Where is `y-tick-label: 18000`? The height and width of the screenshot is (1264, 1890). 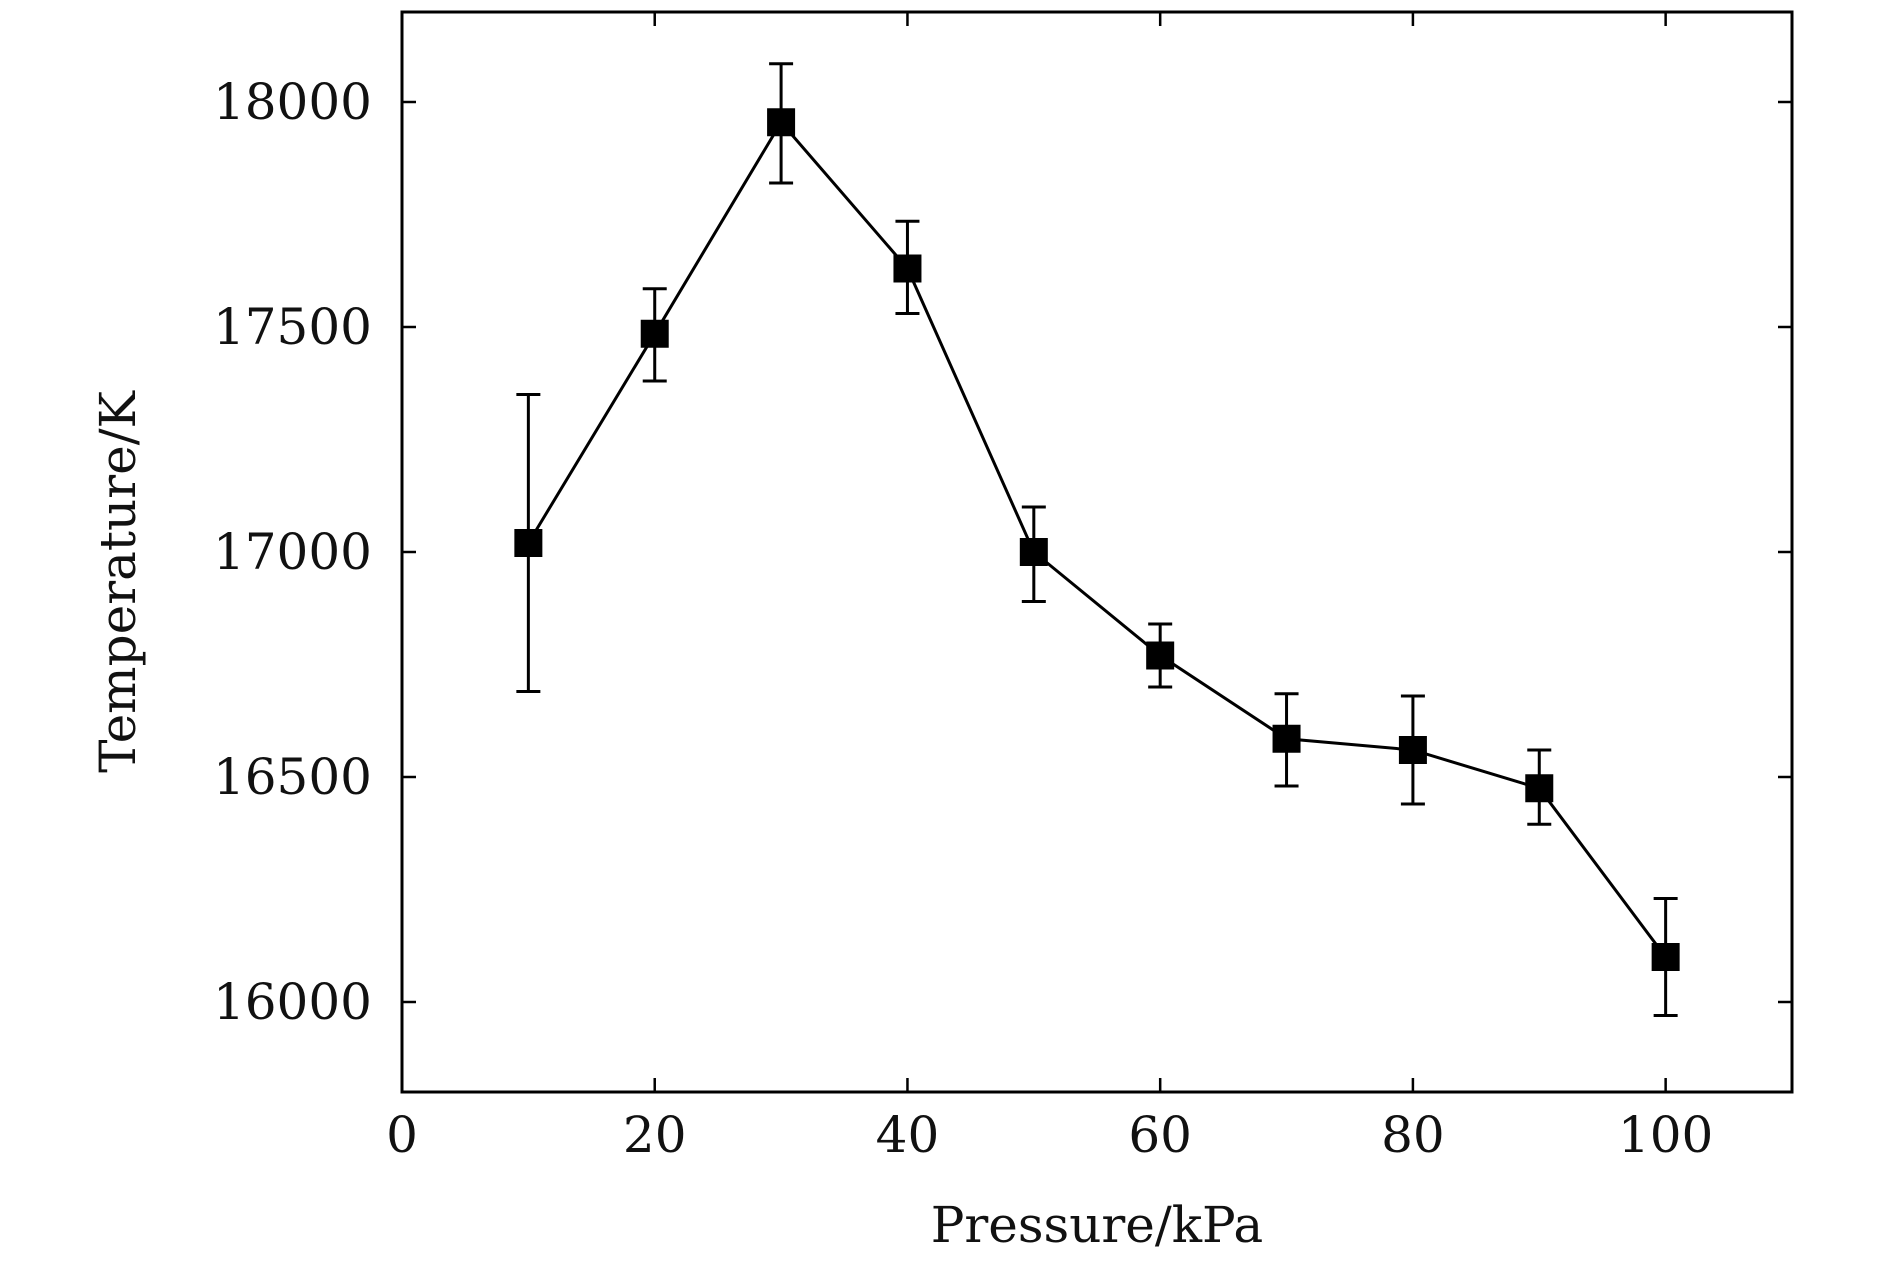 y-tick-label: 18000 is located at coordinates (292, 102).